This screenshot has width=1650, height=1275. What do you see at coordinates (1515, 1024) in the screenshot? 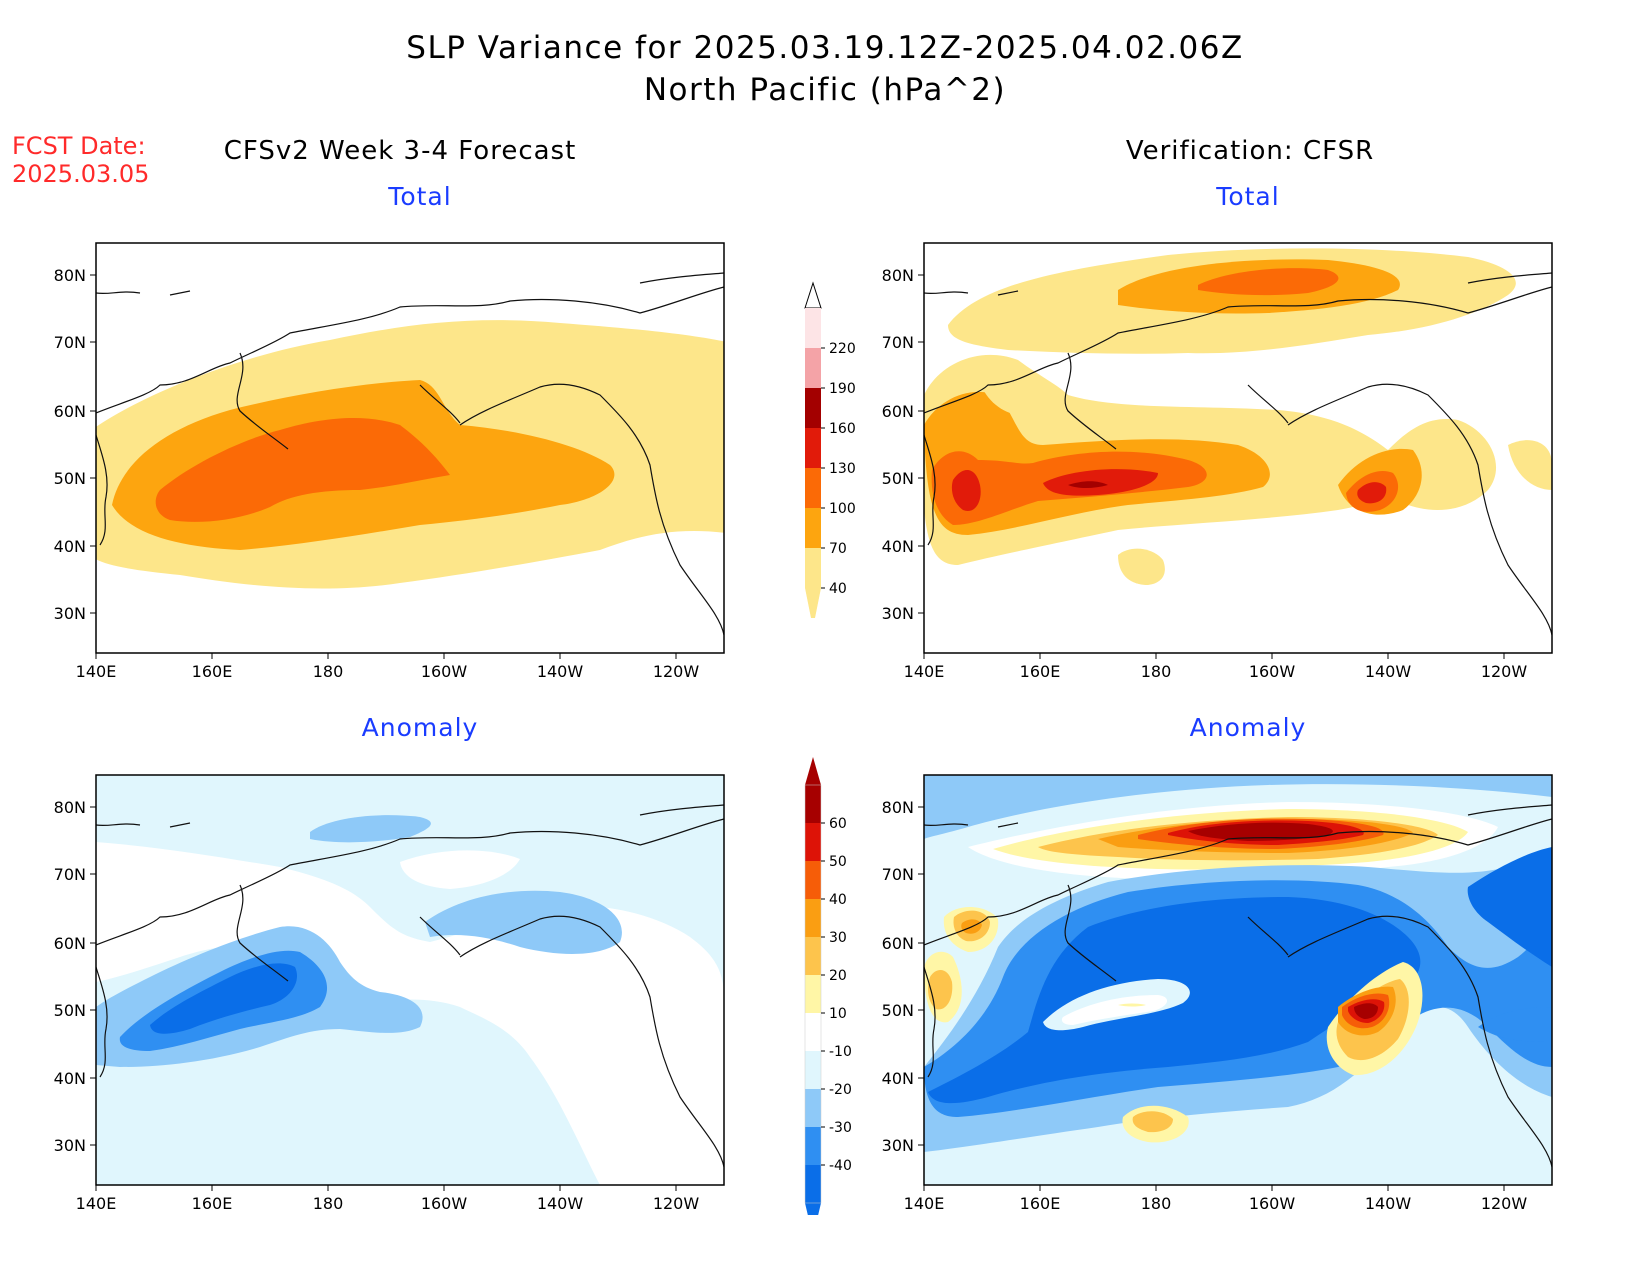
I see `contour-neg30-east` at bounding box center [1515, 1024].